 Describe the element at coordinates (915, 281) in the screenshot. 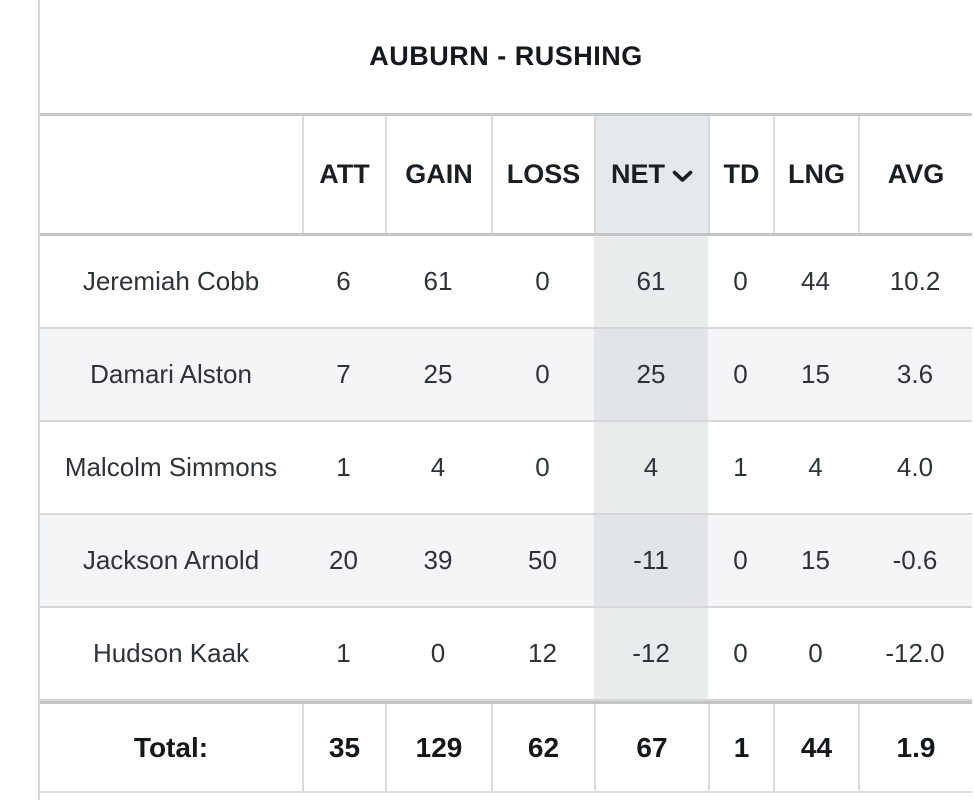

I see `avg-value: 10.2` at that location.